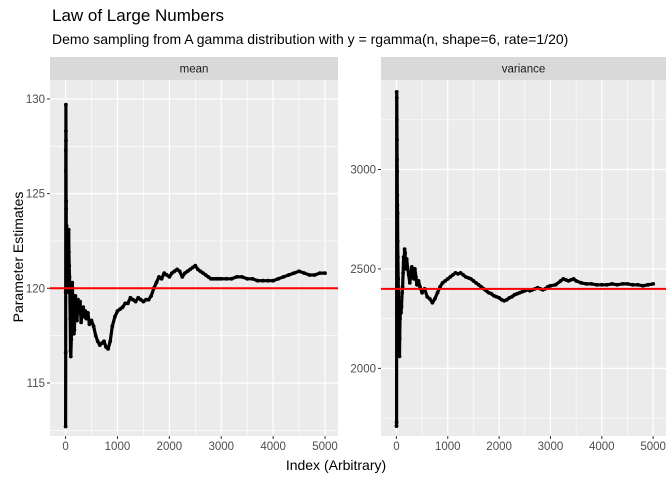 The height and width of the screenshot is (480, 672). What do you see at coordinates (35, 195) in the screenshot?
I see `y-tick-label: 125` at bounding box center [35, 195].